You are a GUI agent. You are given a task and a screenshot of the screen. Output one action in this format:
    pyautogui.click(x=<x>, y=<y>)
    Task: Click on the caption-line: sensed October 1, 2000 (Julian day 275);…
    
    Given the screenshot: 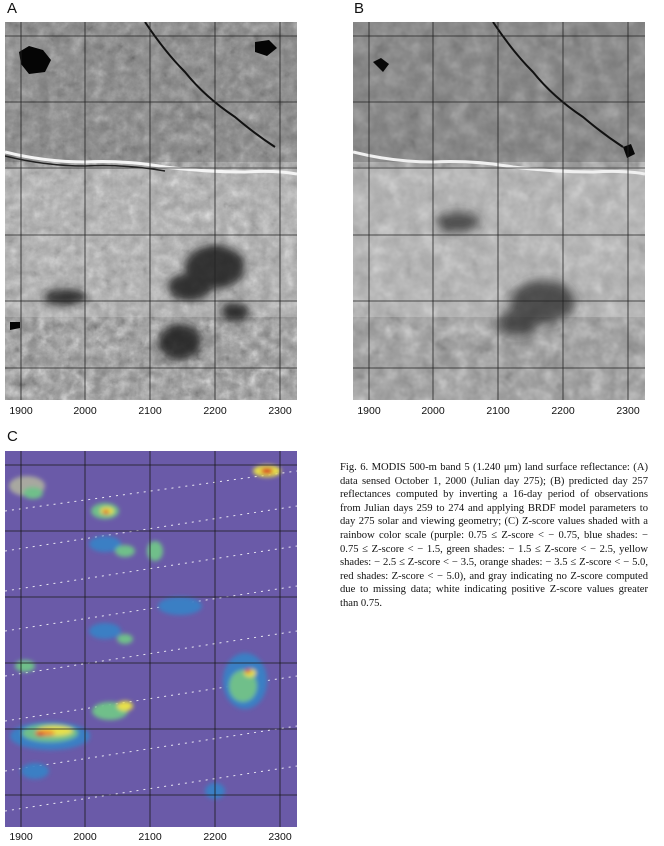 What is the action you would take?
    pyautogui.click(x=494, y=488)
    